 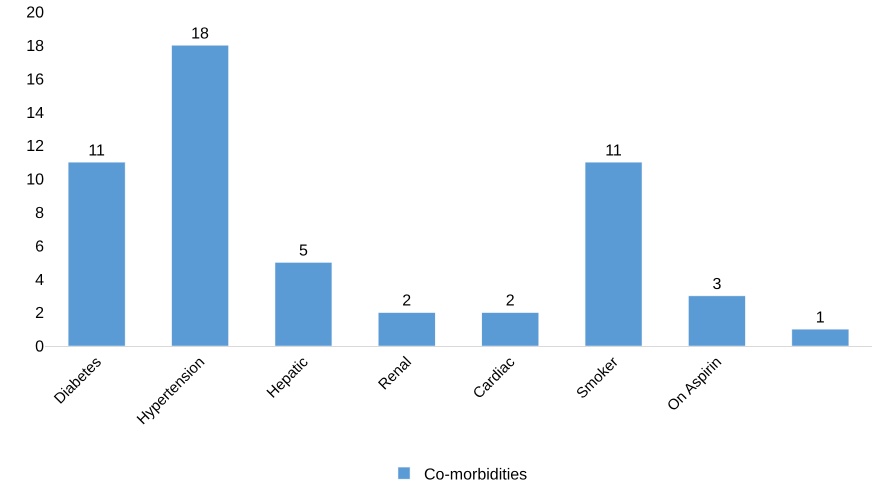 I want to click on legend-label: Co-morbidities, so click(x=476, y=475).